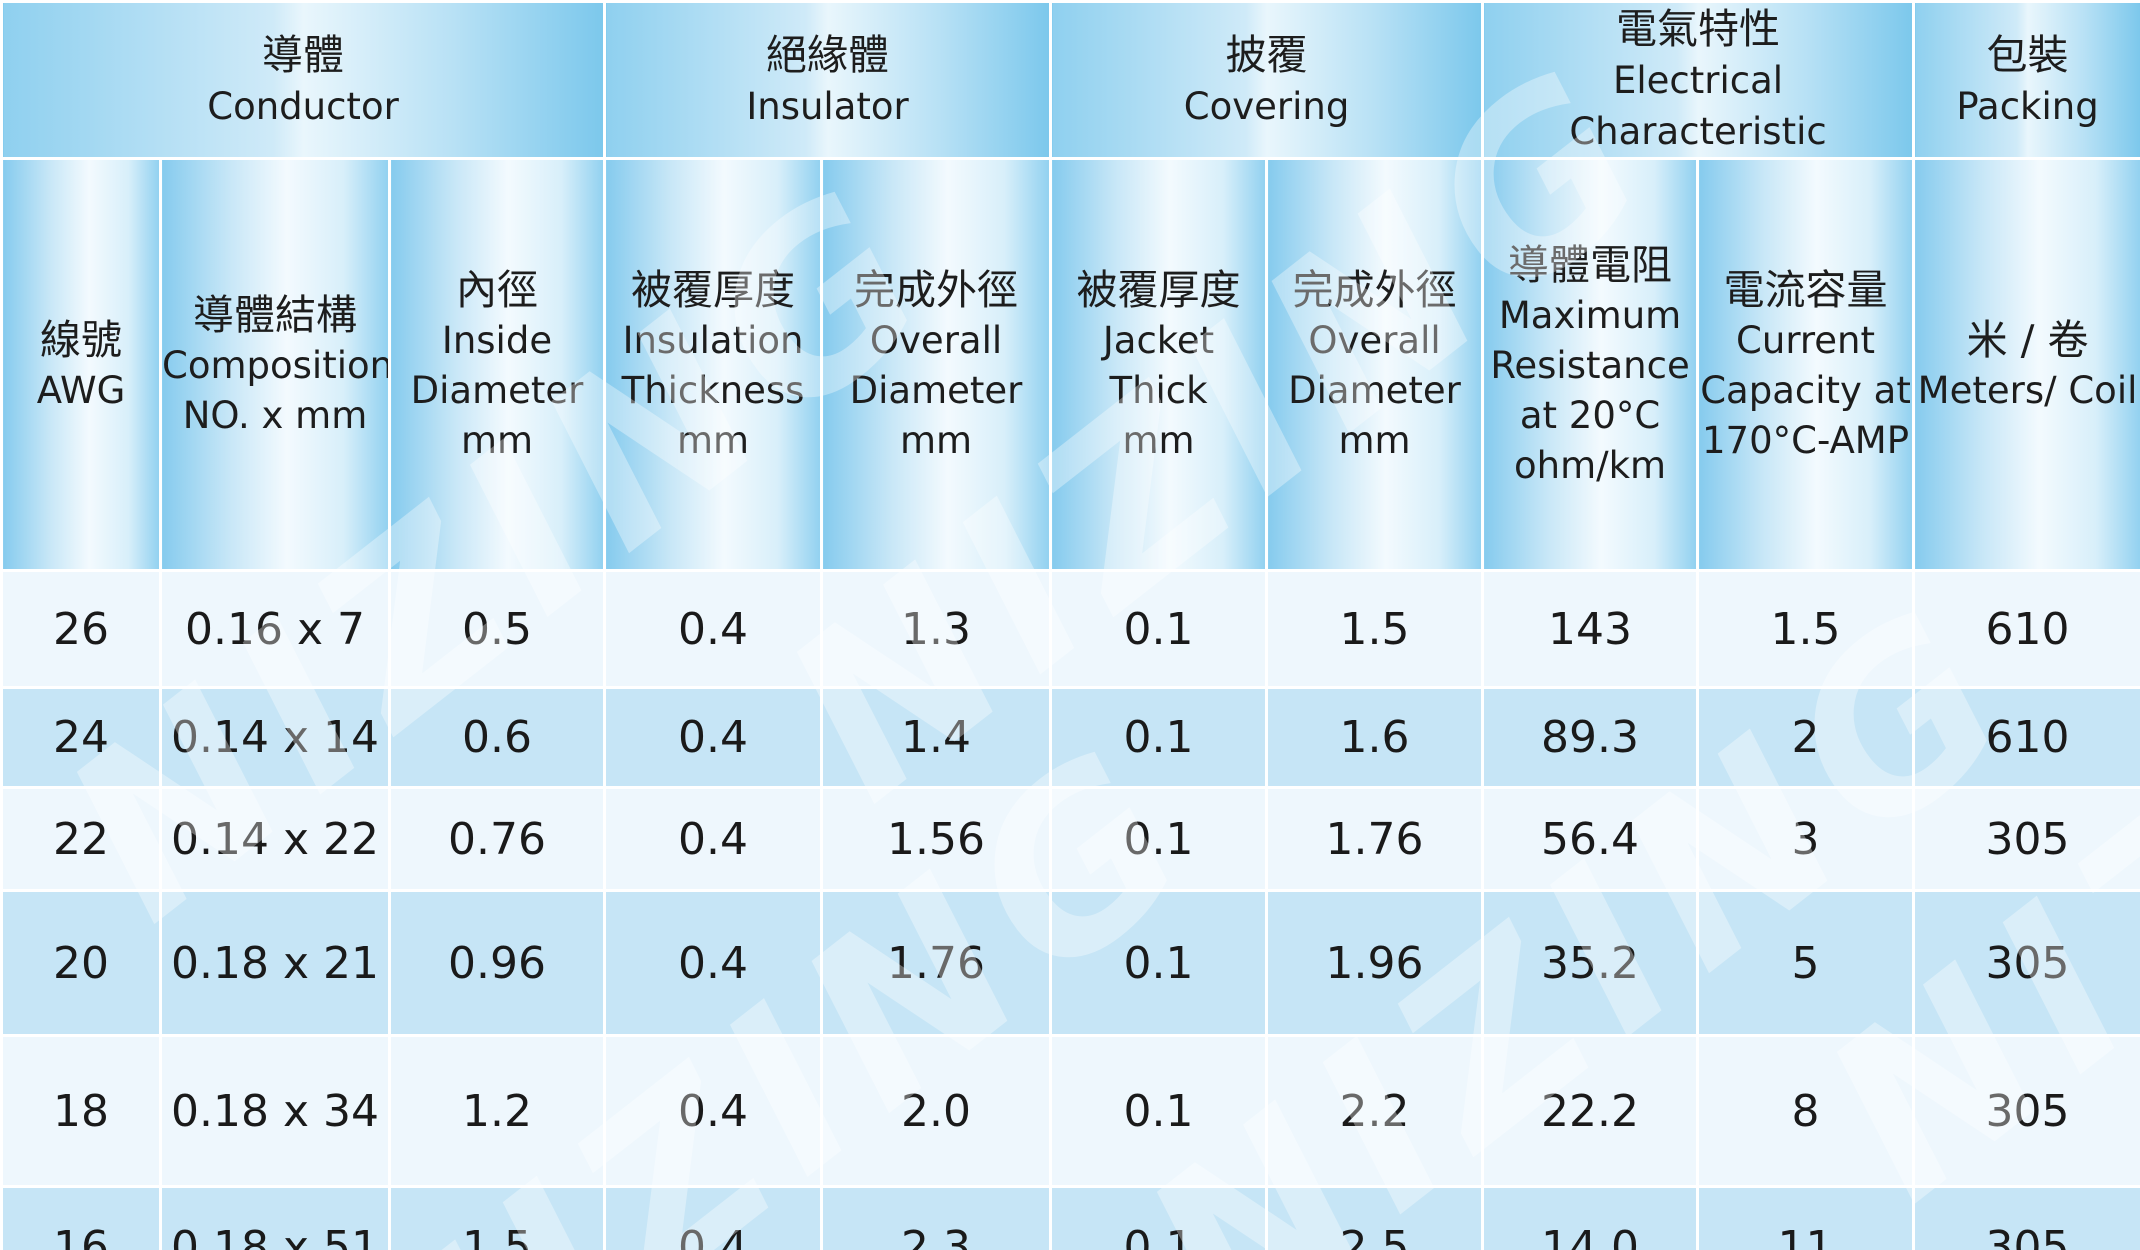  Describe the element at coordinates (936, 737) in the screenshot. I see `cell-insulator-overall-diameter: 1.4` at that location.